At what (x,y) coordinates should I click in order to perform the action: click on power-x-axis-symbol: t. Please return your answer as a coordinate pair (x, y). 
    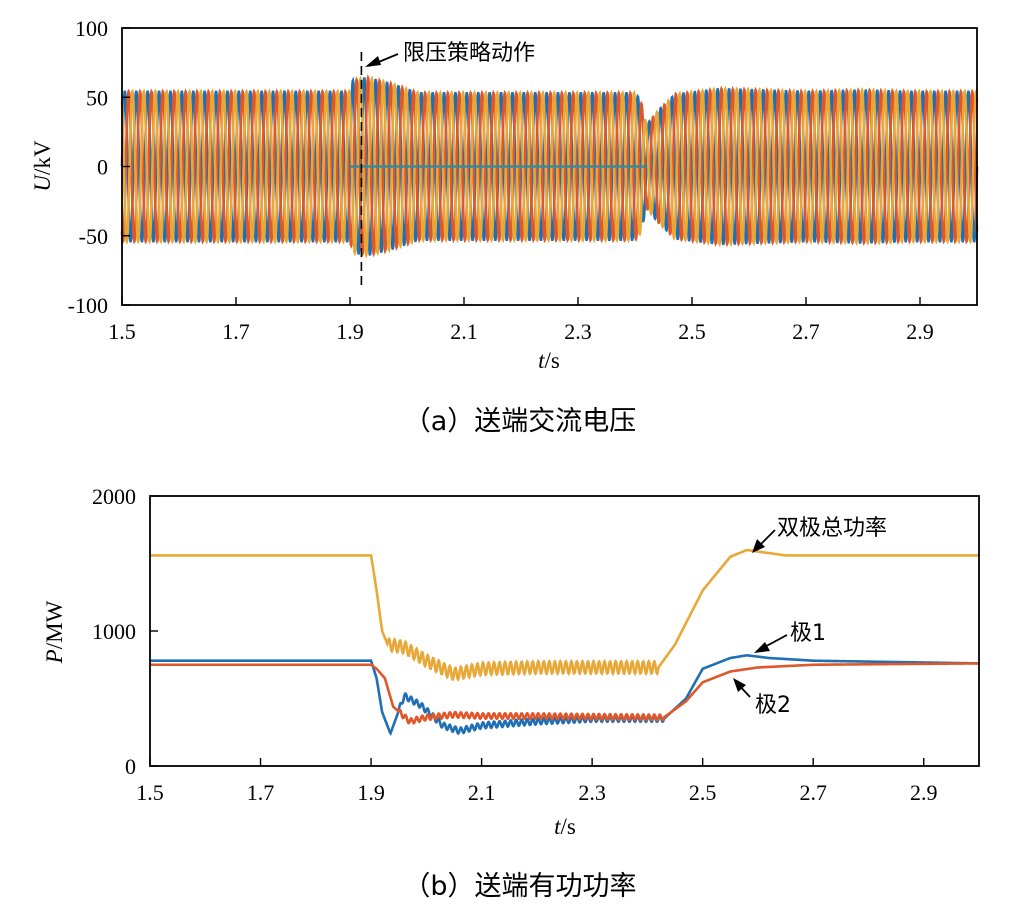
    Looking at the image, I should click on (557, 826).